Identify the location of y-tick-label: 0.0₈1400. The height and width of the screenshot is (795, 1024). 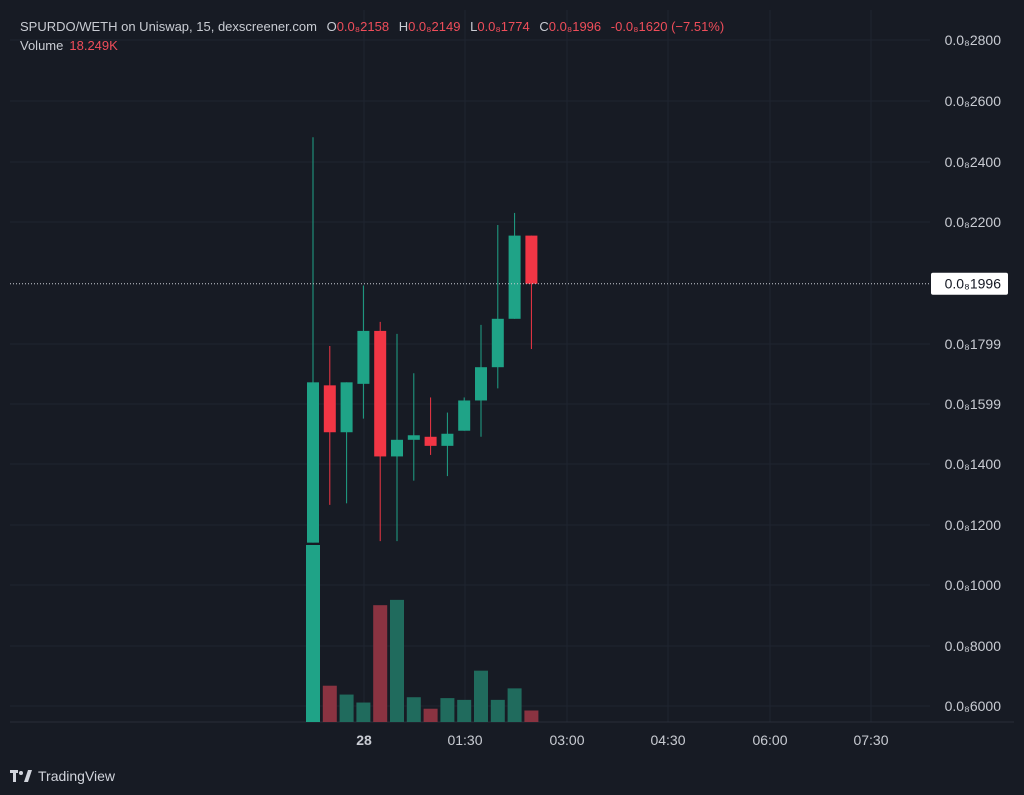
(973, 464).